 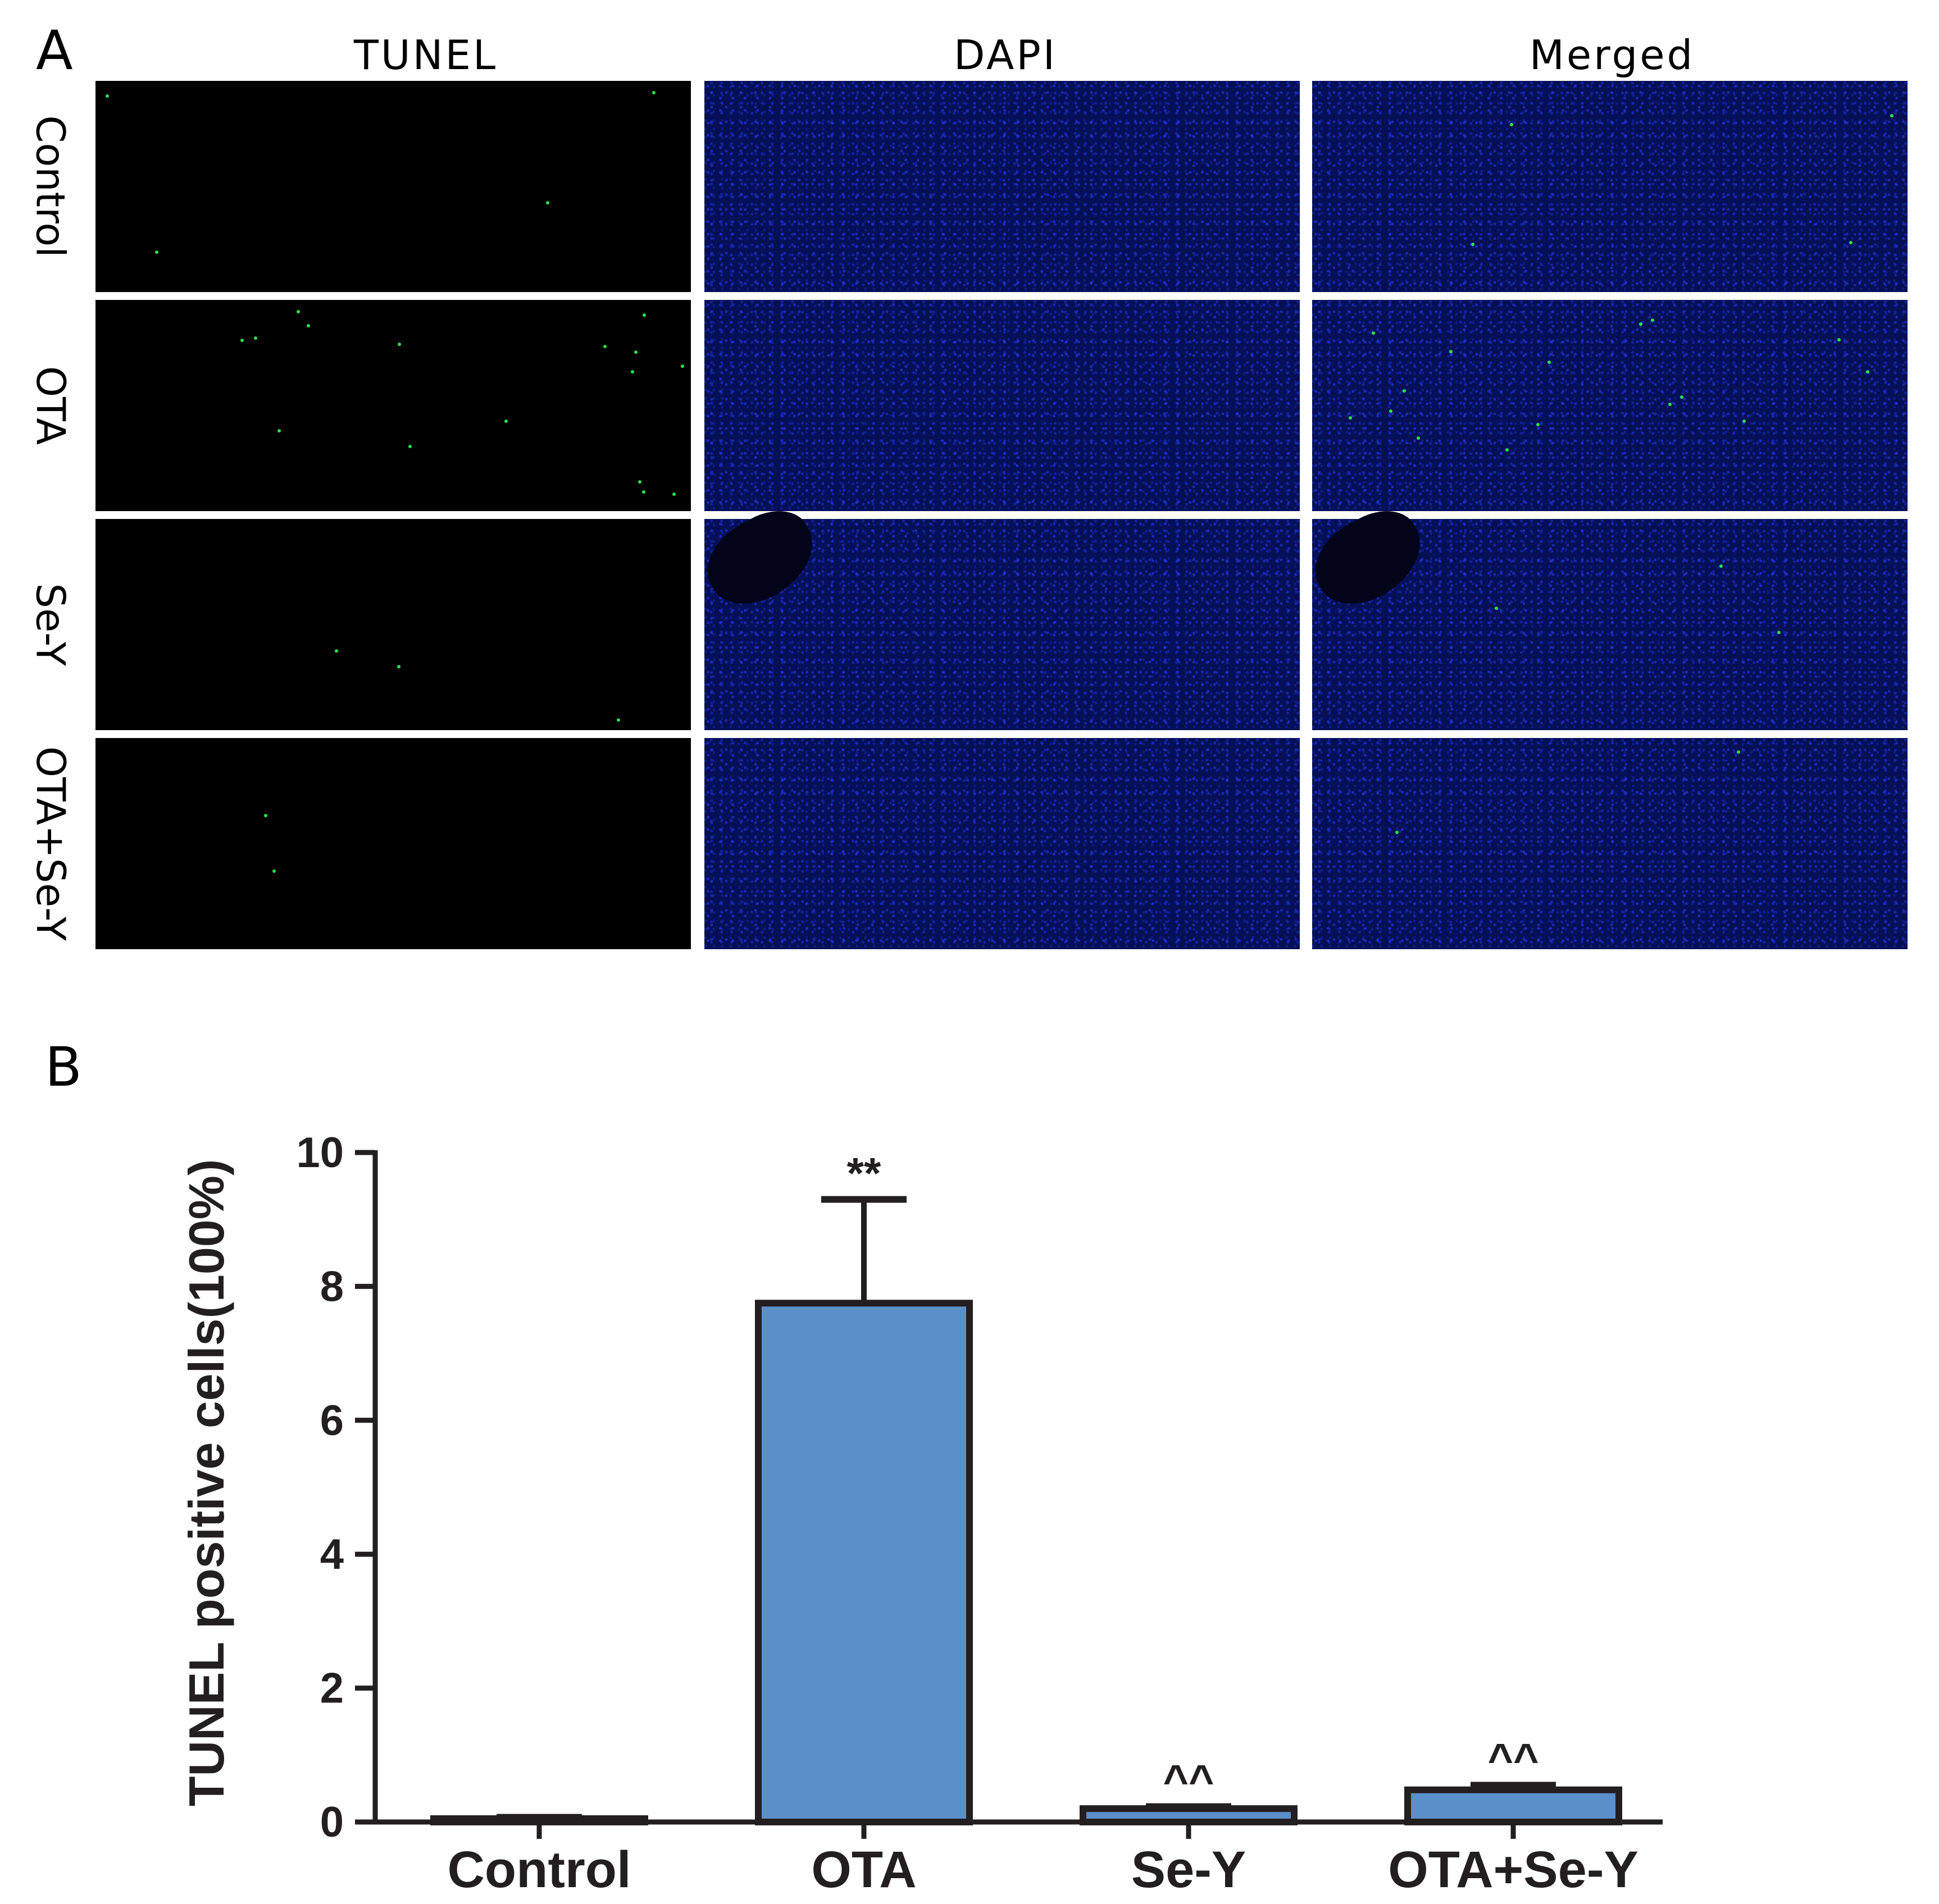 What do you see at coordinates (1005, 55) in the screenshot?
I see `column-header-dapi: DAPI` at bounding box center [1005, 55].